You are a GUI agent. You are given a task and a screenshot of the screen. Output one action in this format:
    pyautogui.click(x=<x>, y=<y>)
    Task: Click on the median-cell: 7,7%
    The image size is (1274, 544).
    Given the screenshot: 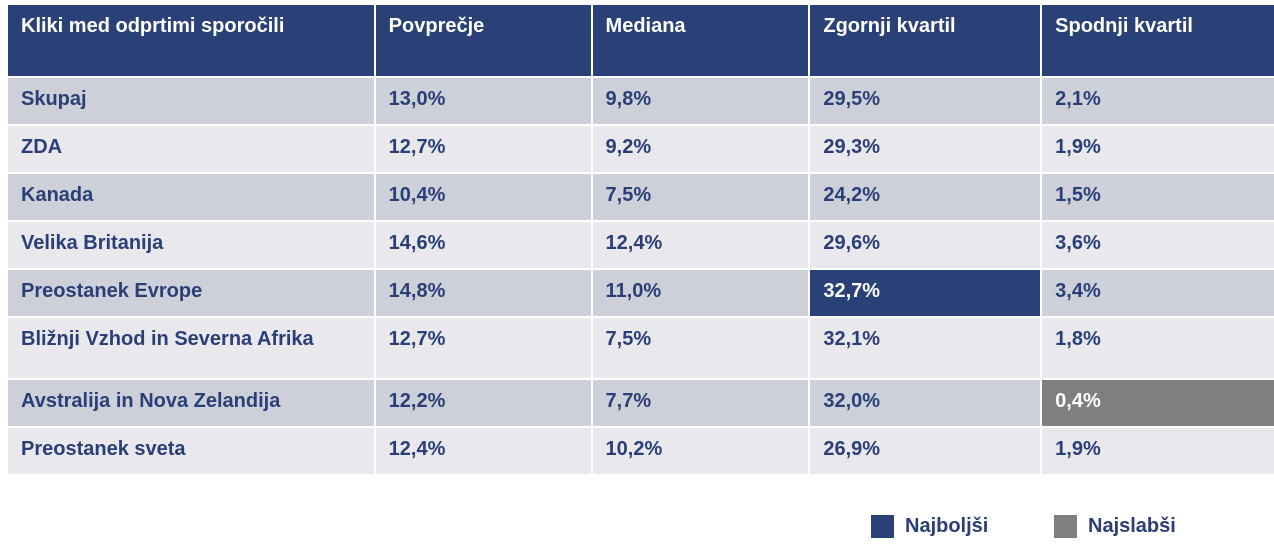 What is the action you would take?
    pyautogui.click(x=700, y=403)
    